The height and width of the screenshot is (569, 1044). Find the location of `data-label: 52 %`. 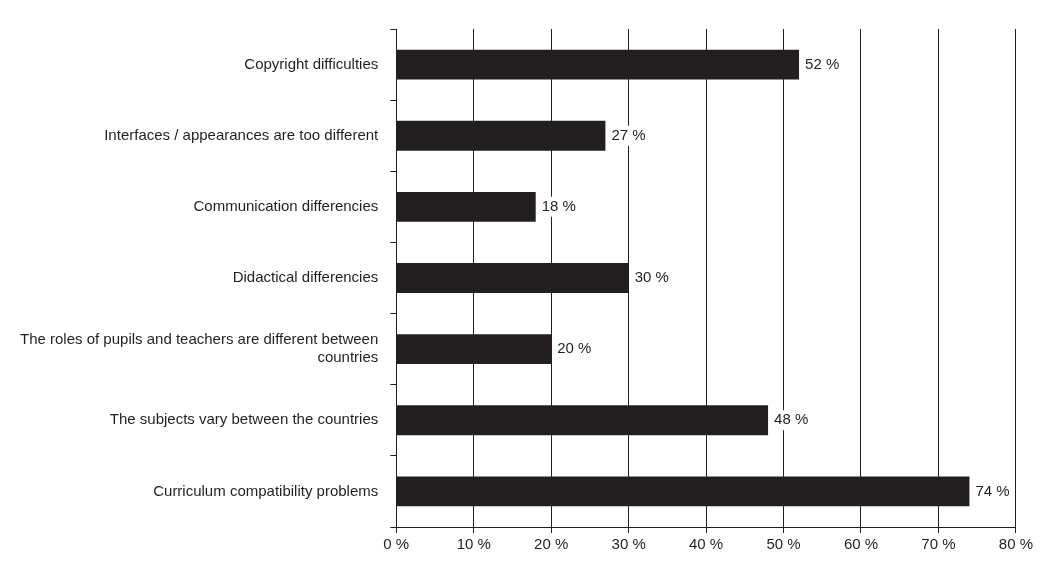

data-label: 52 % is located at coordinates (822, 63).